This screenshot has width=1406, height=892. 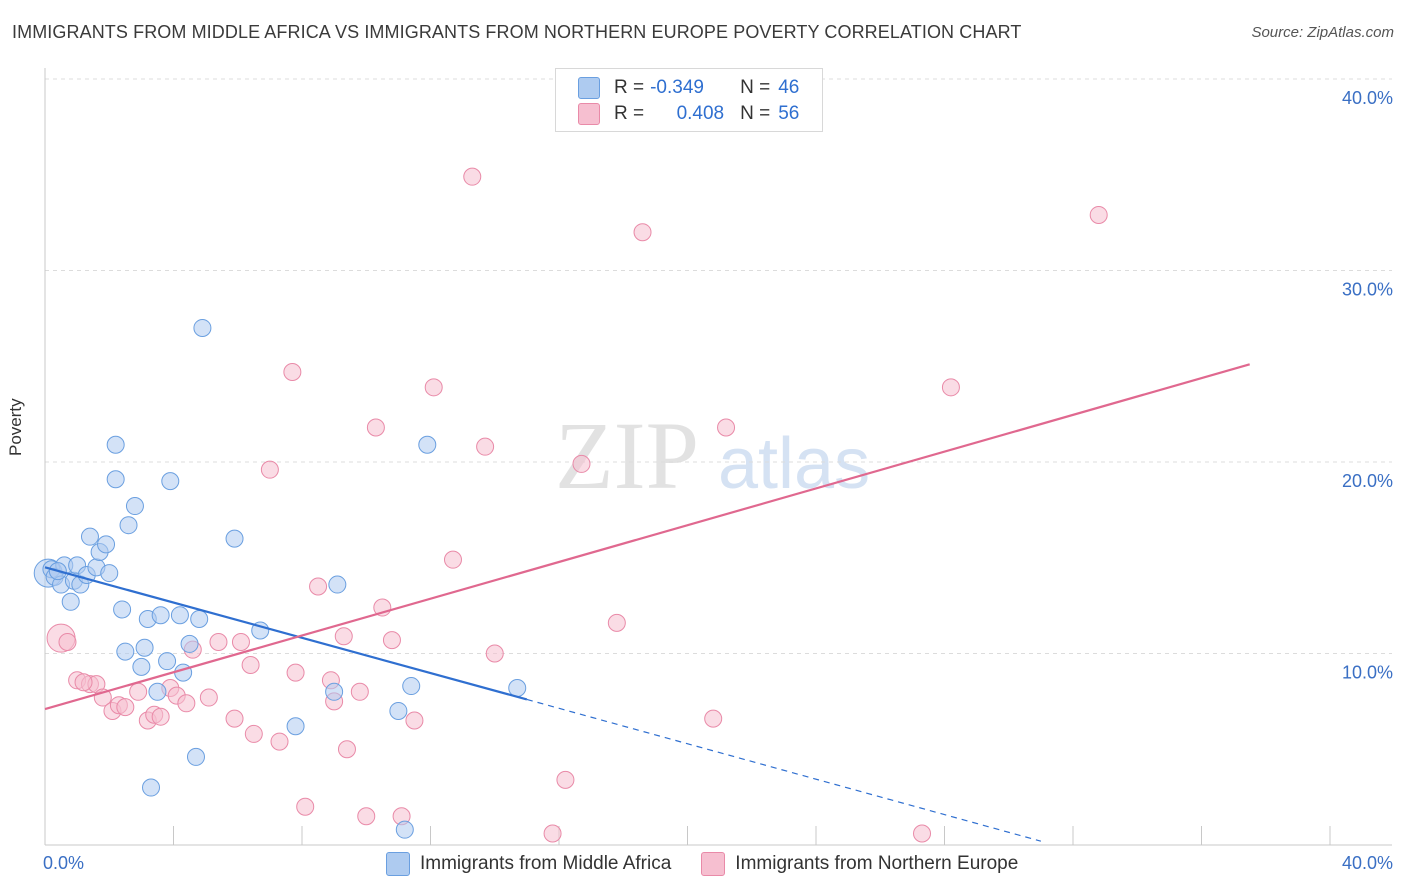 I want to click on trend-line-middle-africa, so click(x=286, y=633).